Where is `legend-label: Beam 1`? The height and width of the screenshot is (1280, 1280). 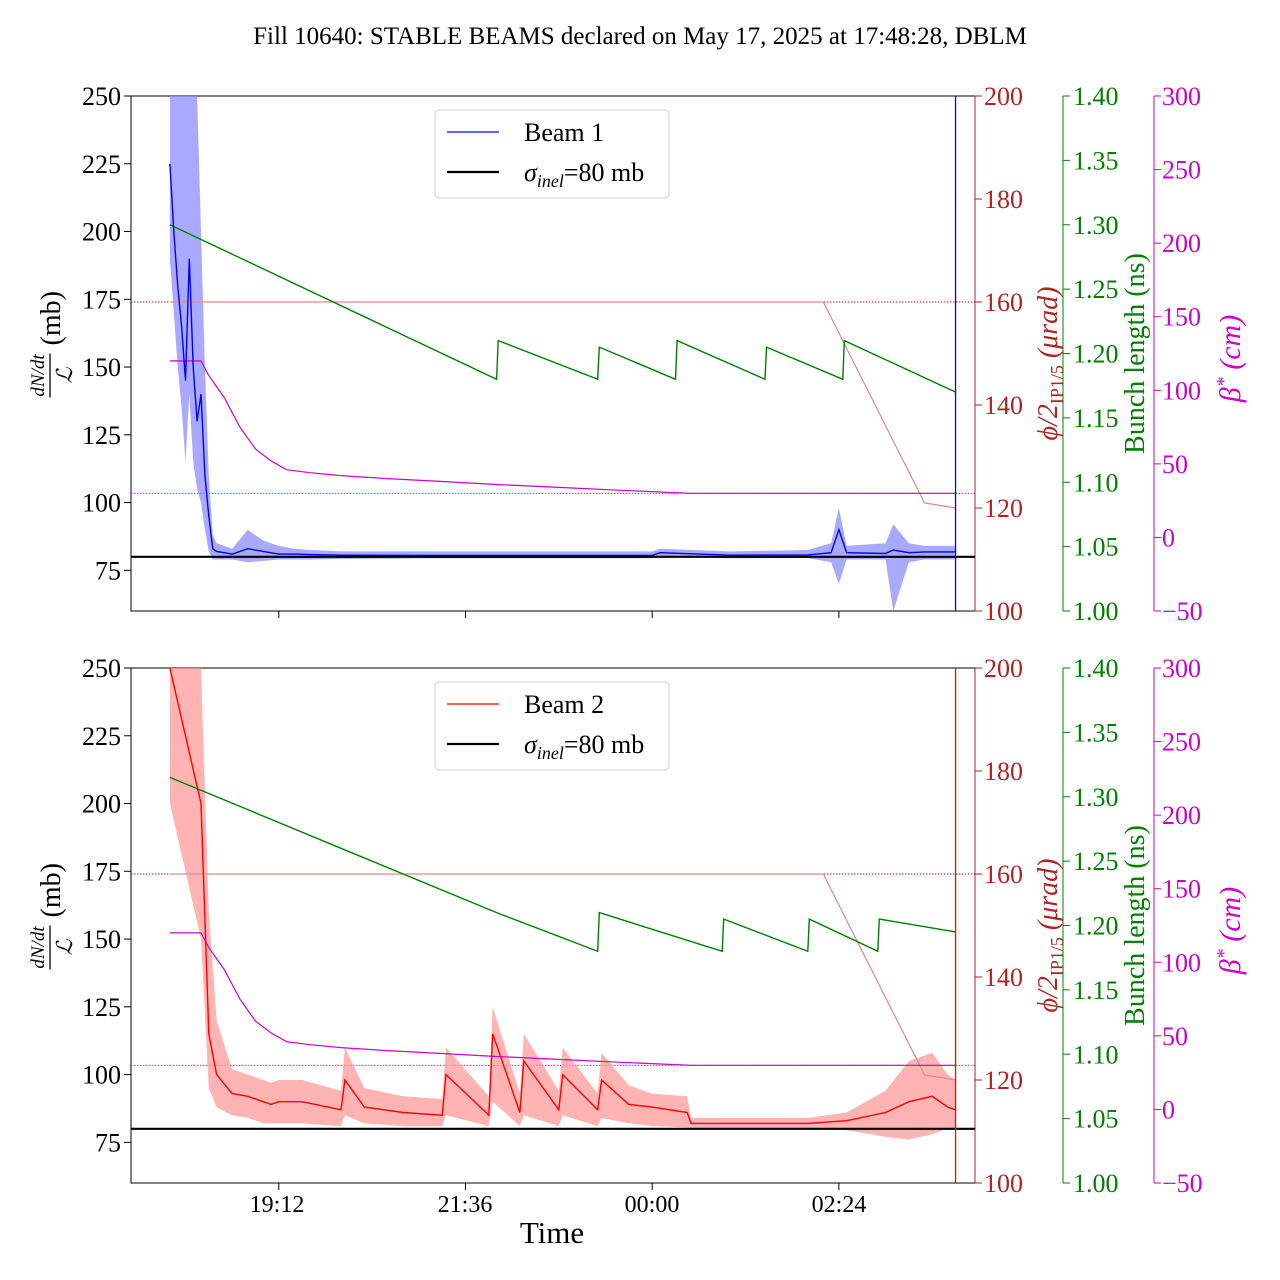 legend-label: Beam 1 is located at coordinates (564, 132).